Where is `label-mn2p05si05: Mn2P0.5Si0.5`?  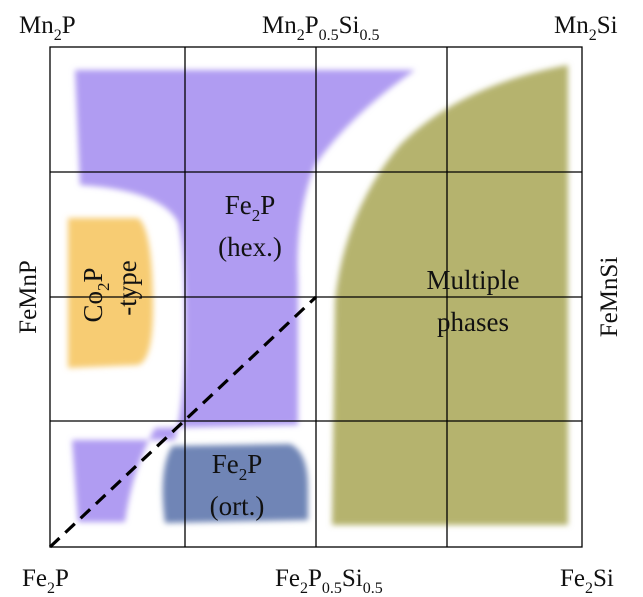
label-mn2p05si05: Mn2P0.5Si0.5 is located at coordinates (321, 28).